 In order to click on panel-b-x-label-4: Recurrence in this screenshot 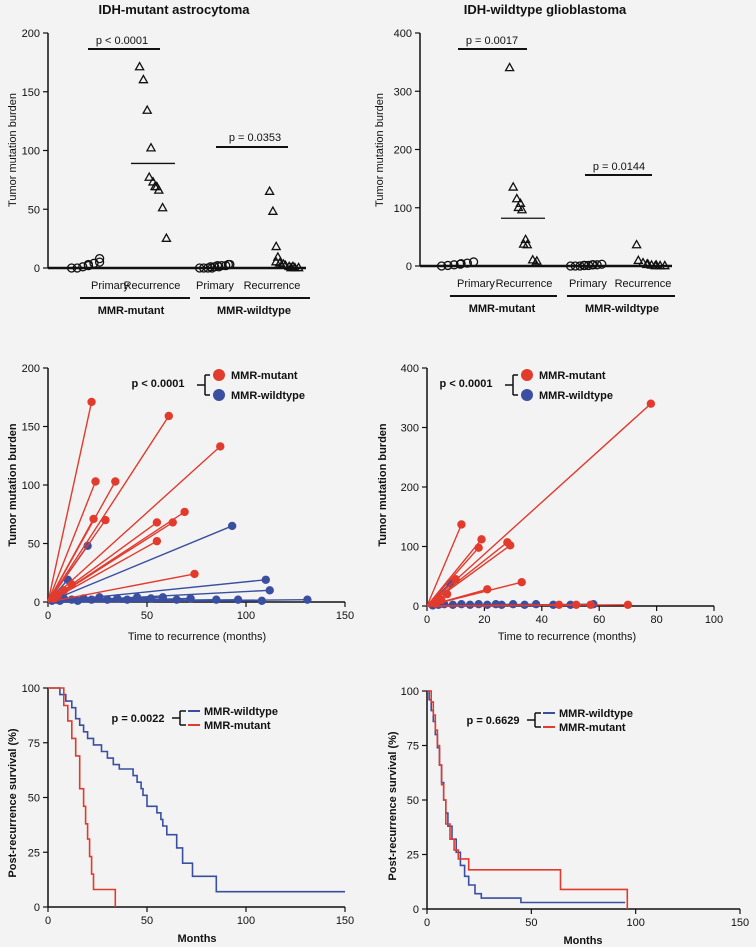, I will do `click(643, 284)`.